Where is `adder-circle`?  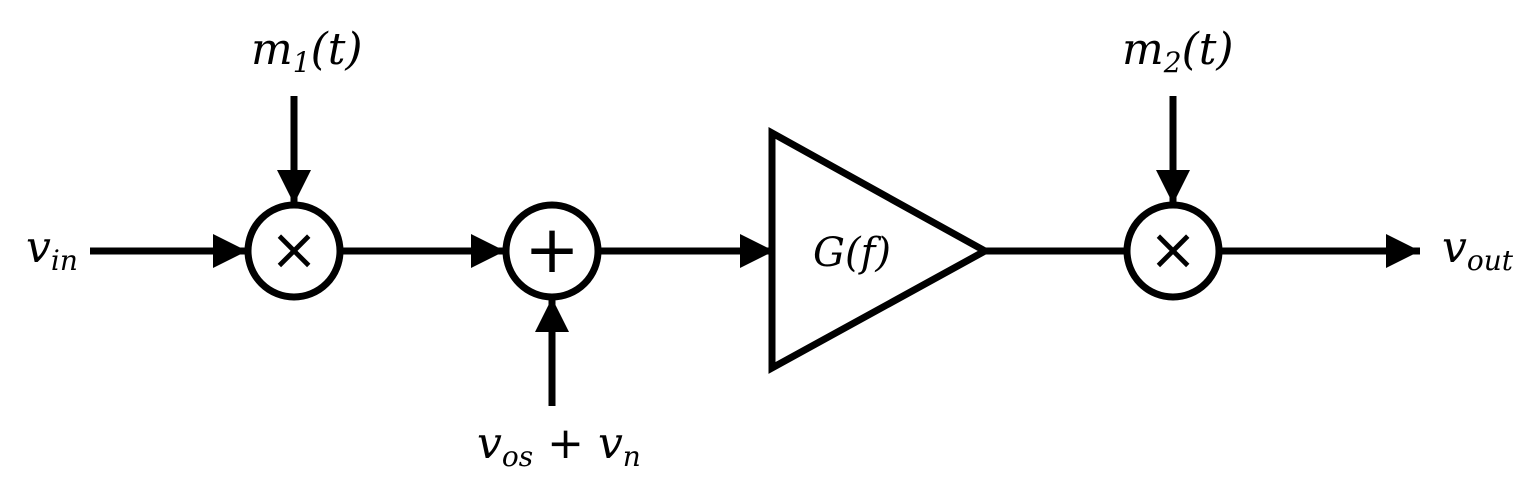 adder-circle is located at coordinates (552, 251).